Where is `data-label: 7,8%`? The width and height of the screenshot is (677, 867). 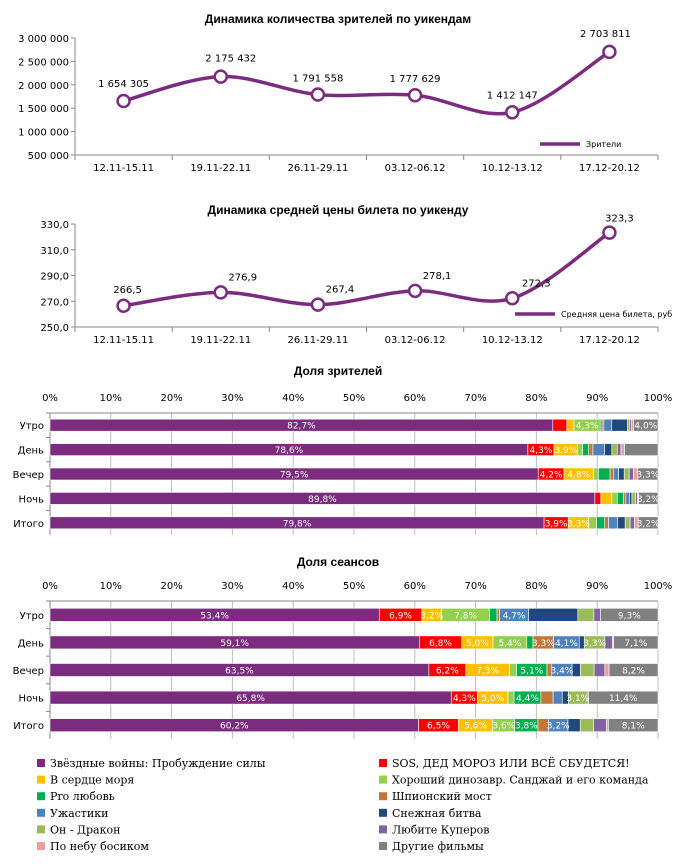 data-label: 7,8% is located at coordinates (465, 616).